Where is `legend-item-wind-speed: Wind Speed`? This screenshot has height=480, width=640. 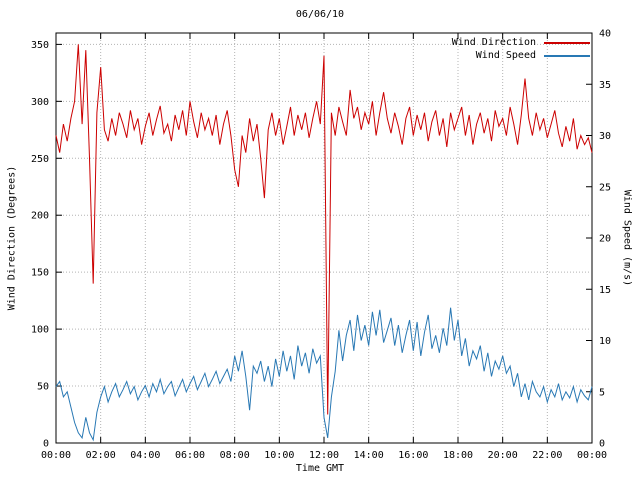 legend-item-wind-speed: Wind Speed is located at coordinates (521, 55).